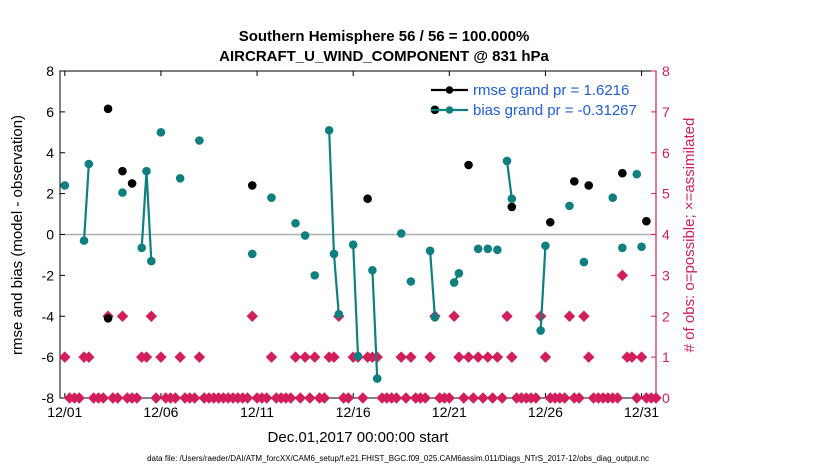  I want to click on y-tick-label: 4, so click(50, 153).